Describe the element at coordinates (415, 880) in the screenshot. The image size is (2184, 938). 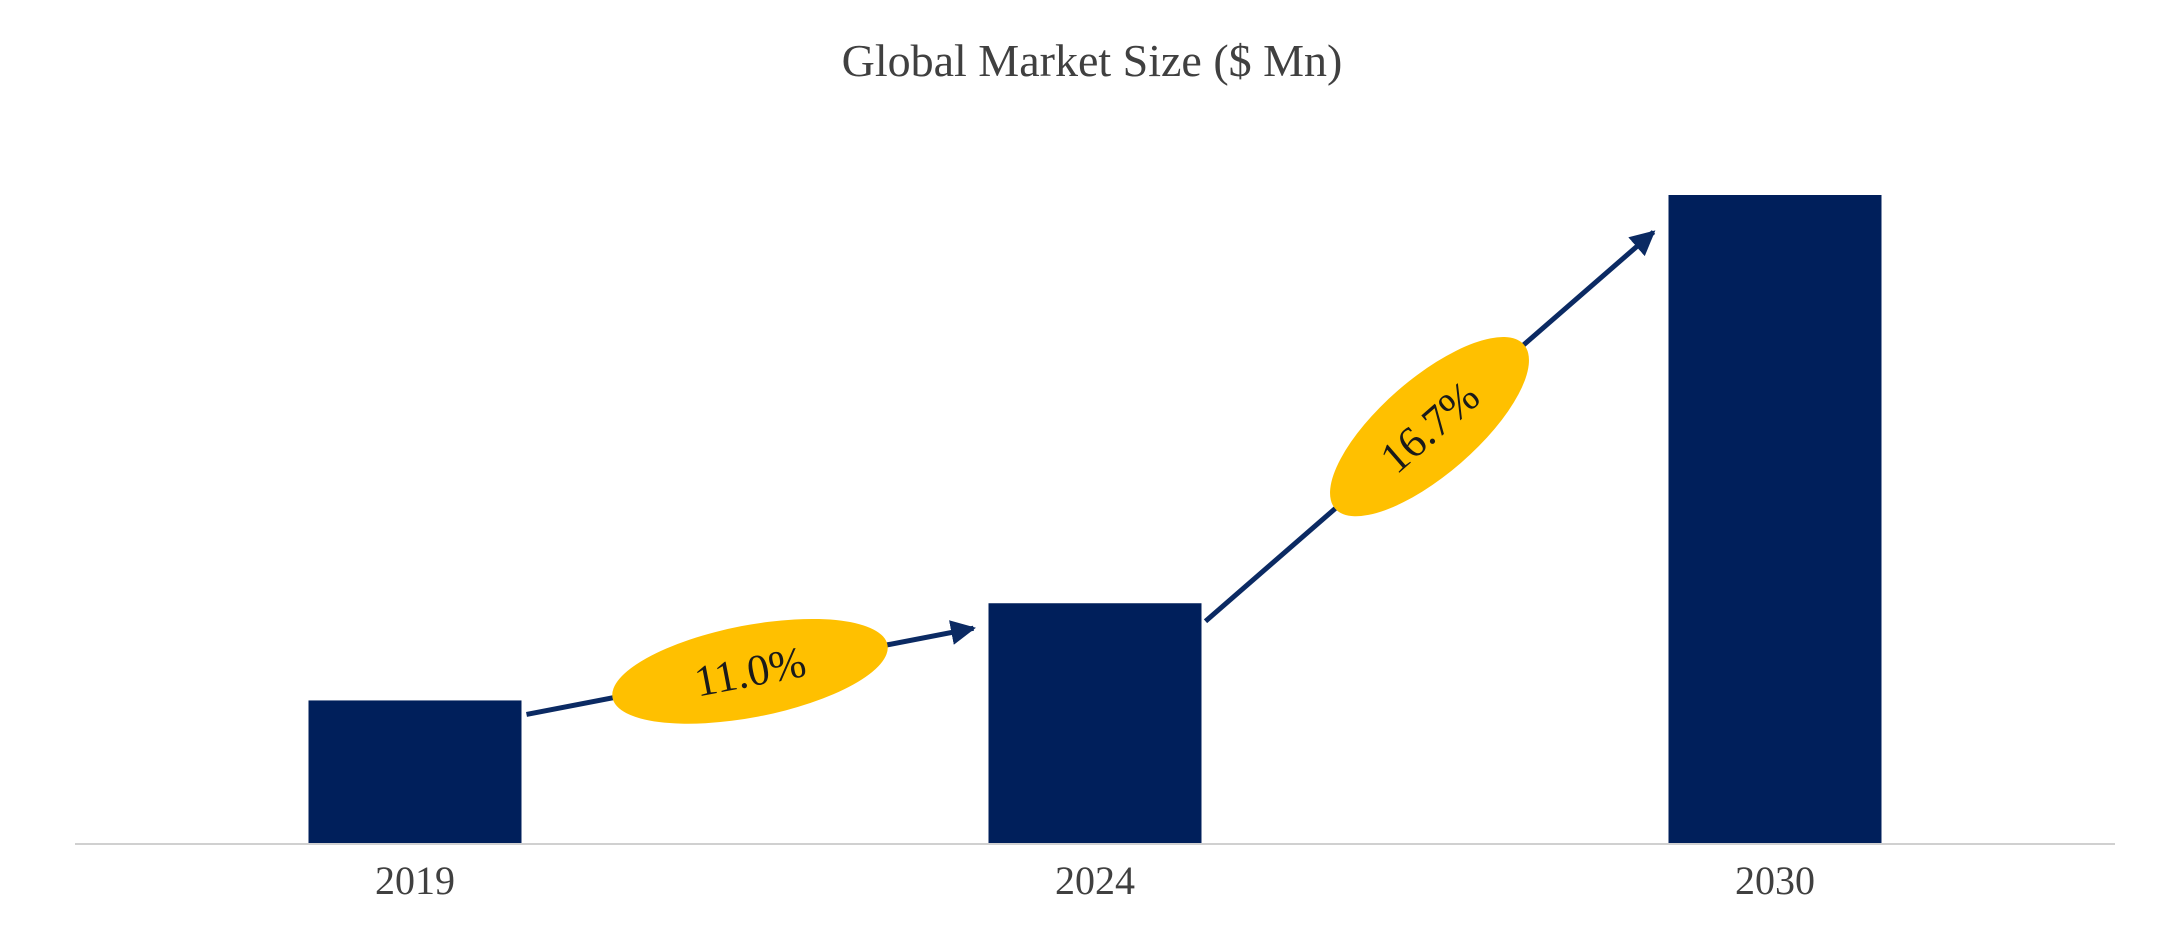
I see `x-tick-label: 2019` at that location.